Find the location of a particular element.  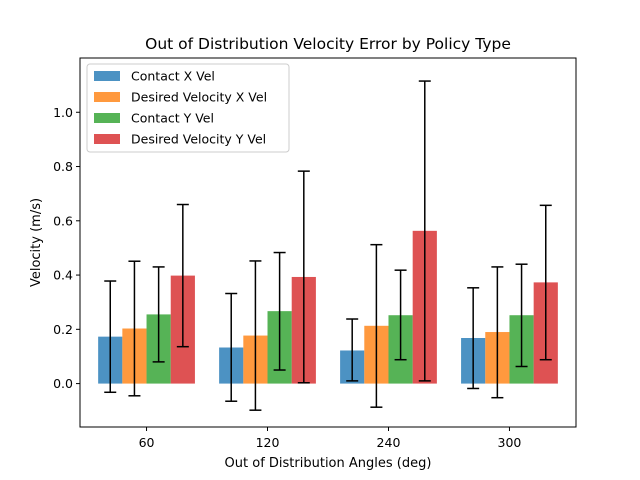

y-tick-label: 1.0 is located at coordinates (63, 112).